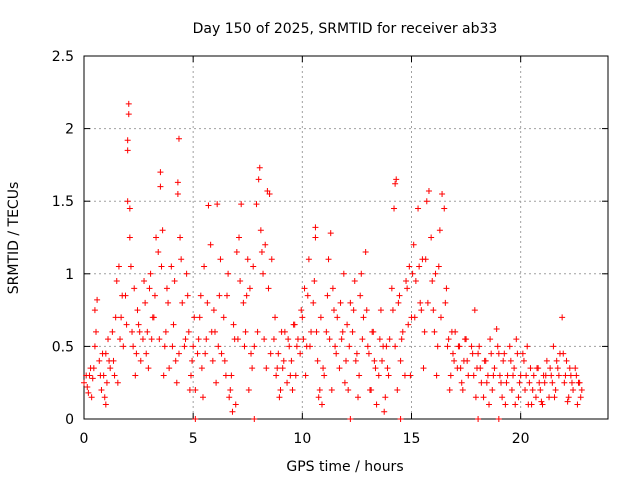  I want to click on y-tick-label: 0.5, so click(63, 347).